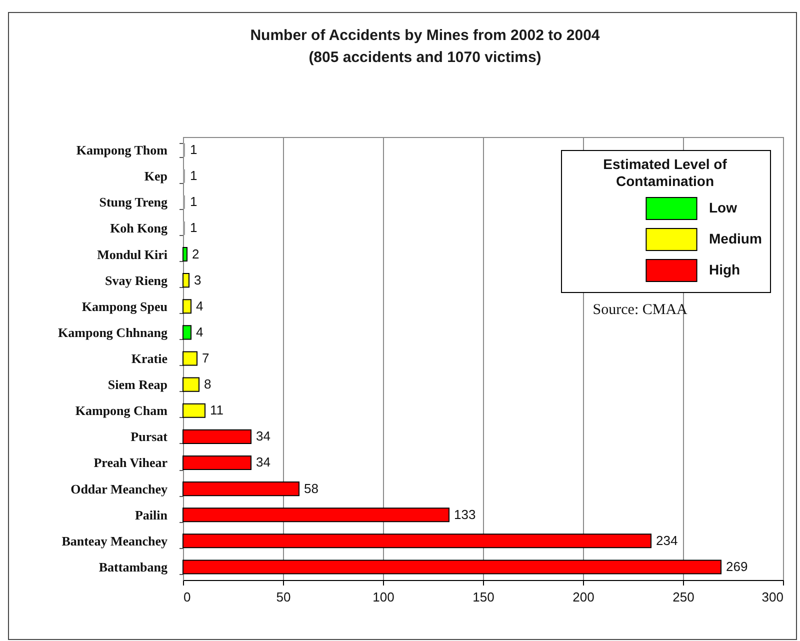 The height and width of the screenshot is (641, 800). I want to click on annotation: Source: CMAA, so click(640, 310).